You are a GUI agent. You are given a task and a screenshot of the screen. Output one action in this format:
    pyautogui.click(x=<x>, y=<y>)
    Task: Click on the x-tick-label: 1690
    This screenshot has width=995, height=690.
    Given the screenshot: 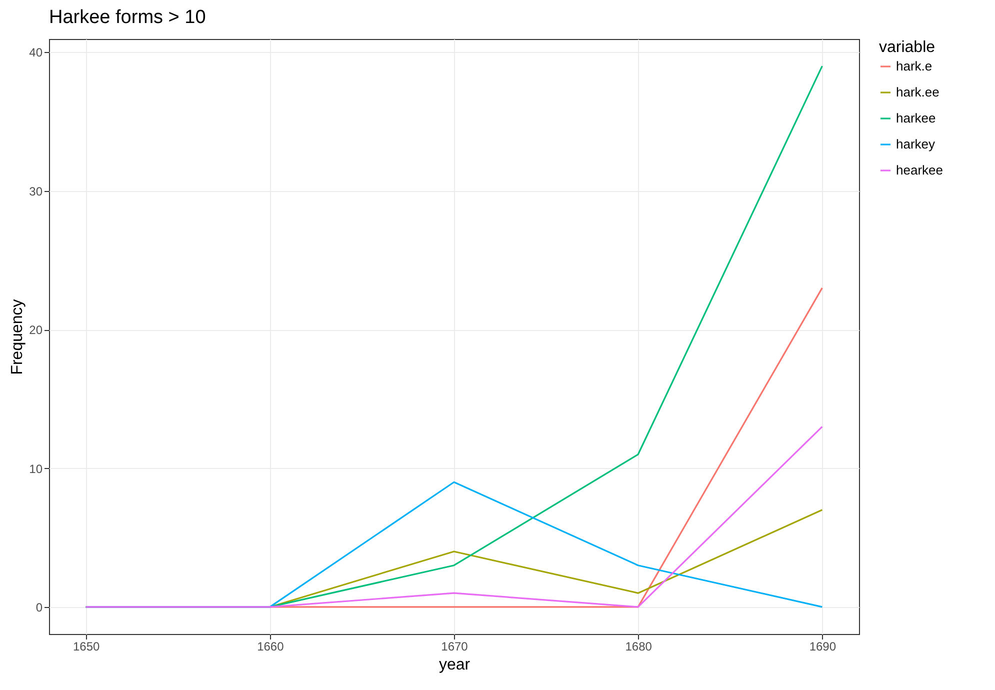 What is the action you would take?
    pyautogui.click(x=822, y=647)
    